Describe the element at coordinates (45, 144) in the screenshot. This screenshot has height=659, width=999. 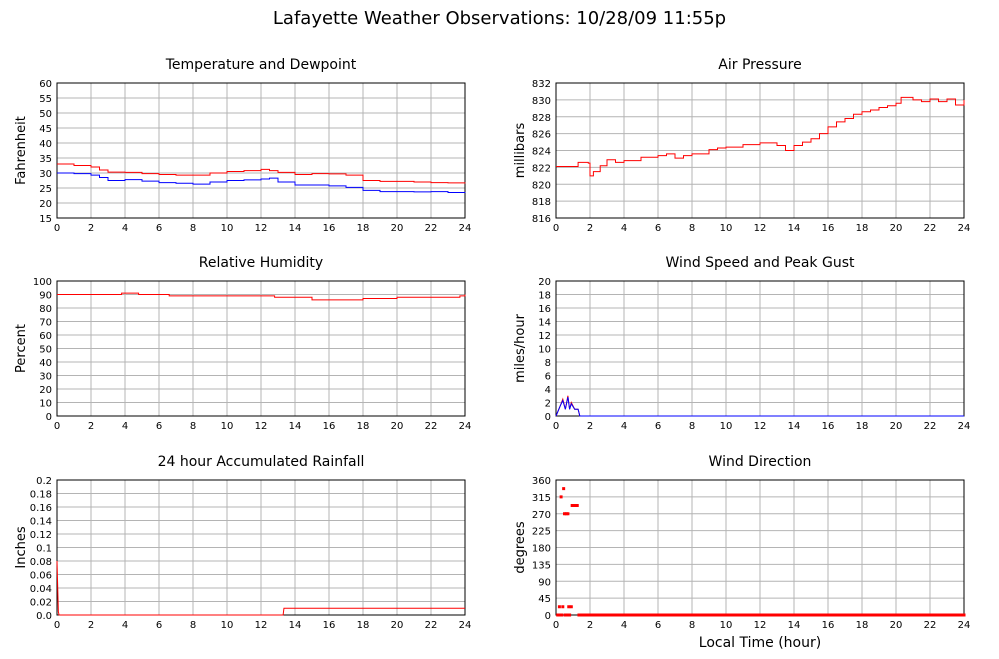
I see `y-tick-label: 40` at that location.